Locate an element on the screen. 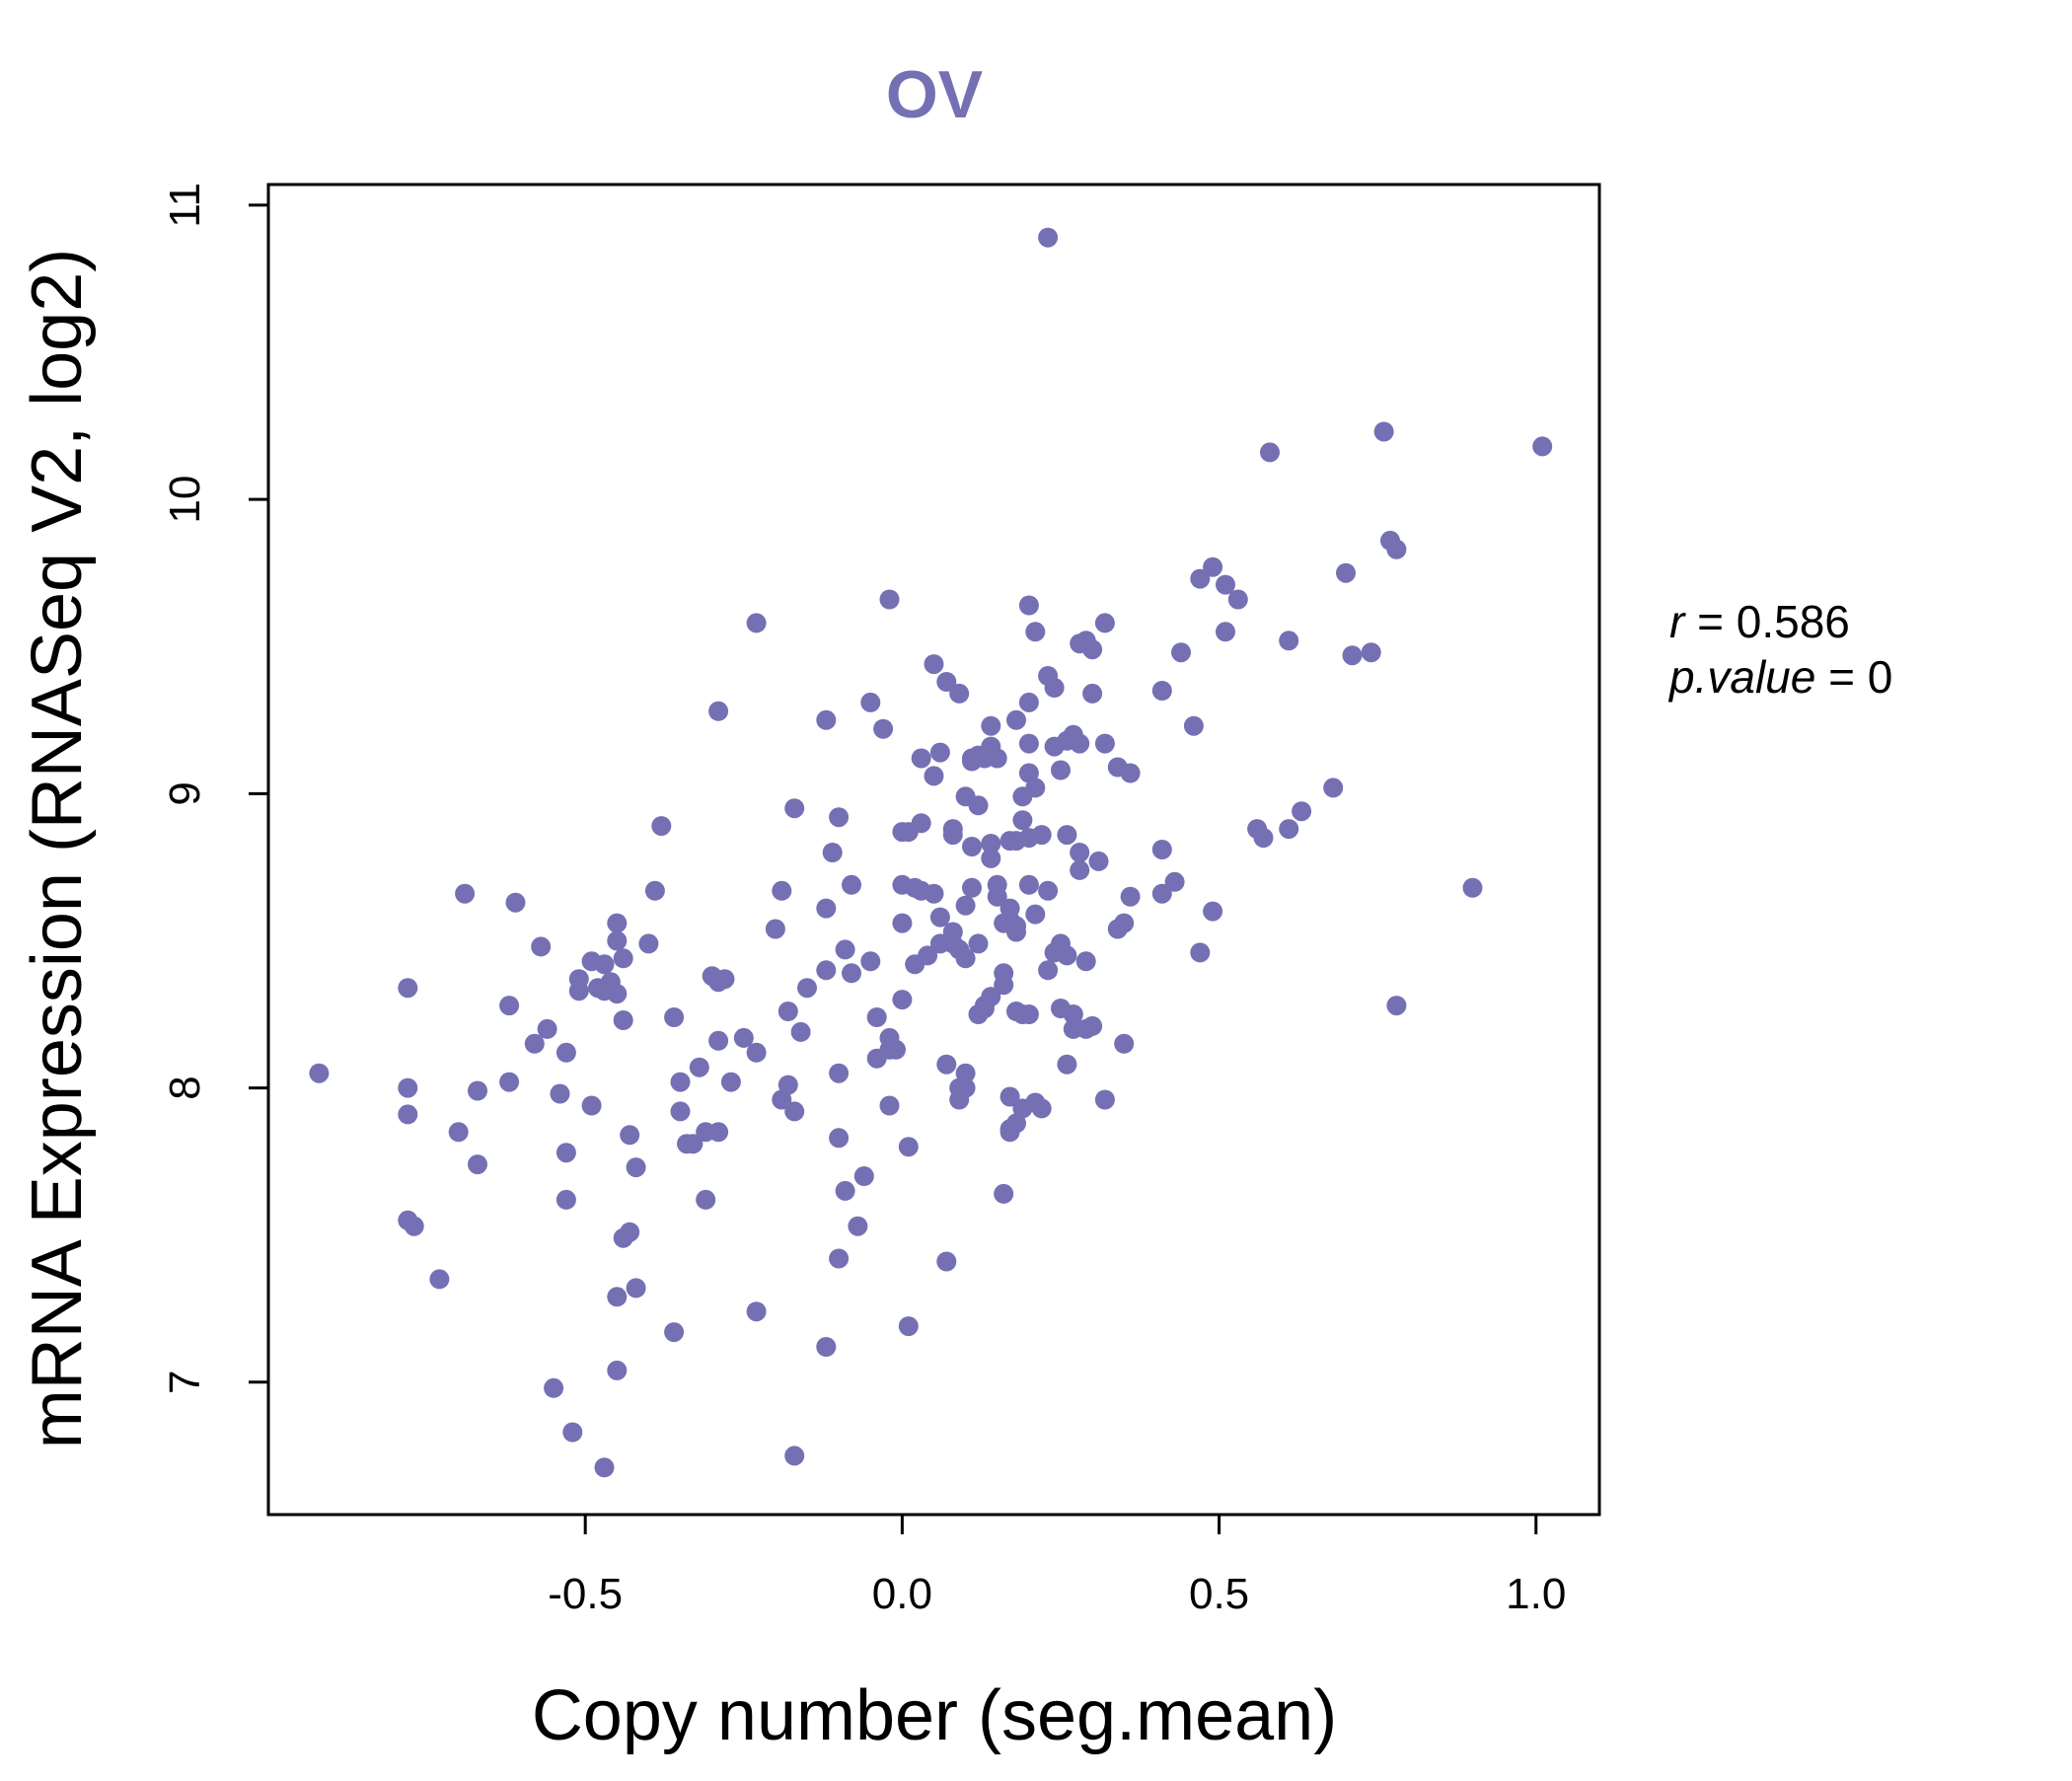 The image size is (2072, 1781). p-label: p.value is located at coordinates (1741, 677).